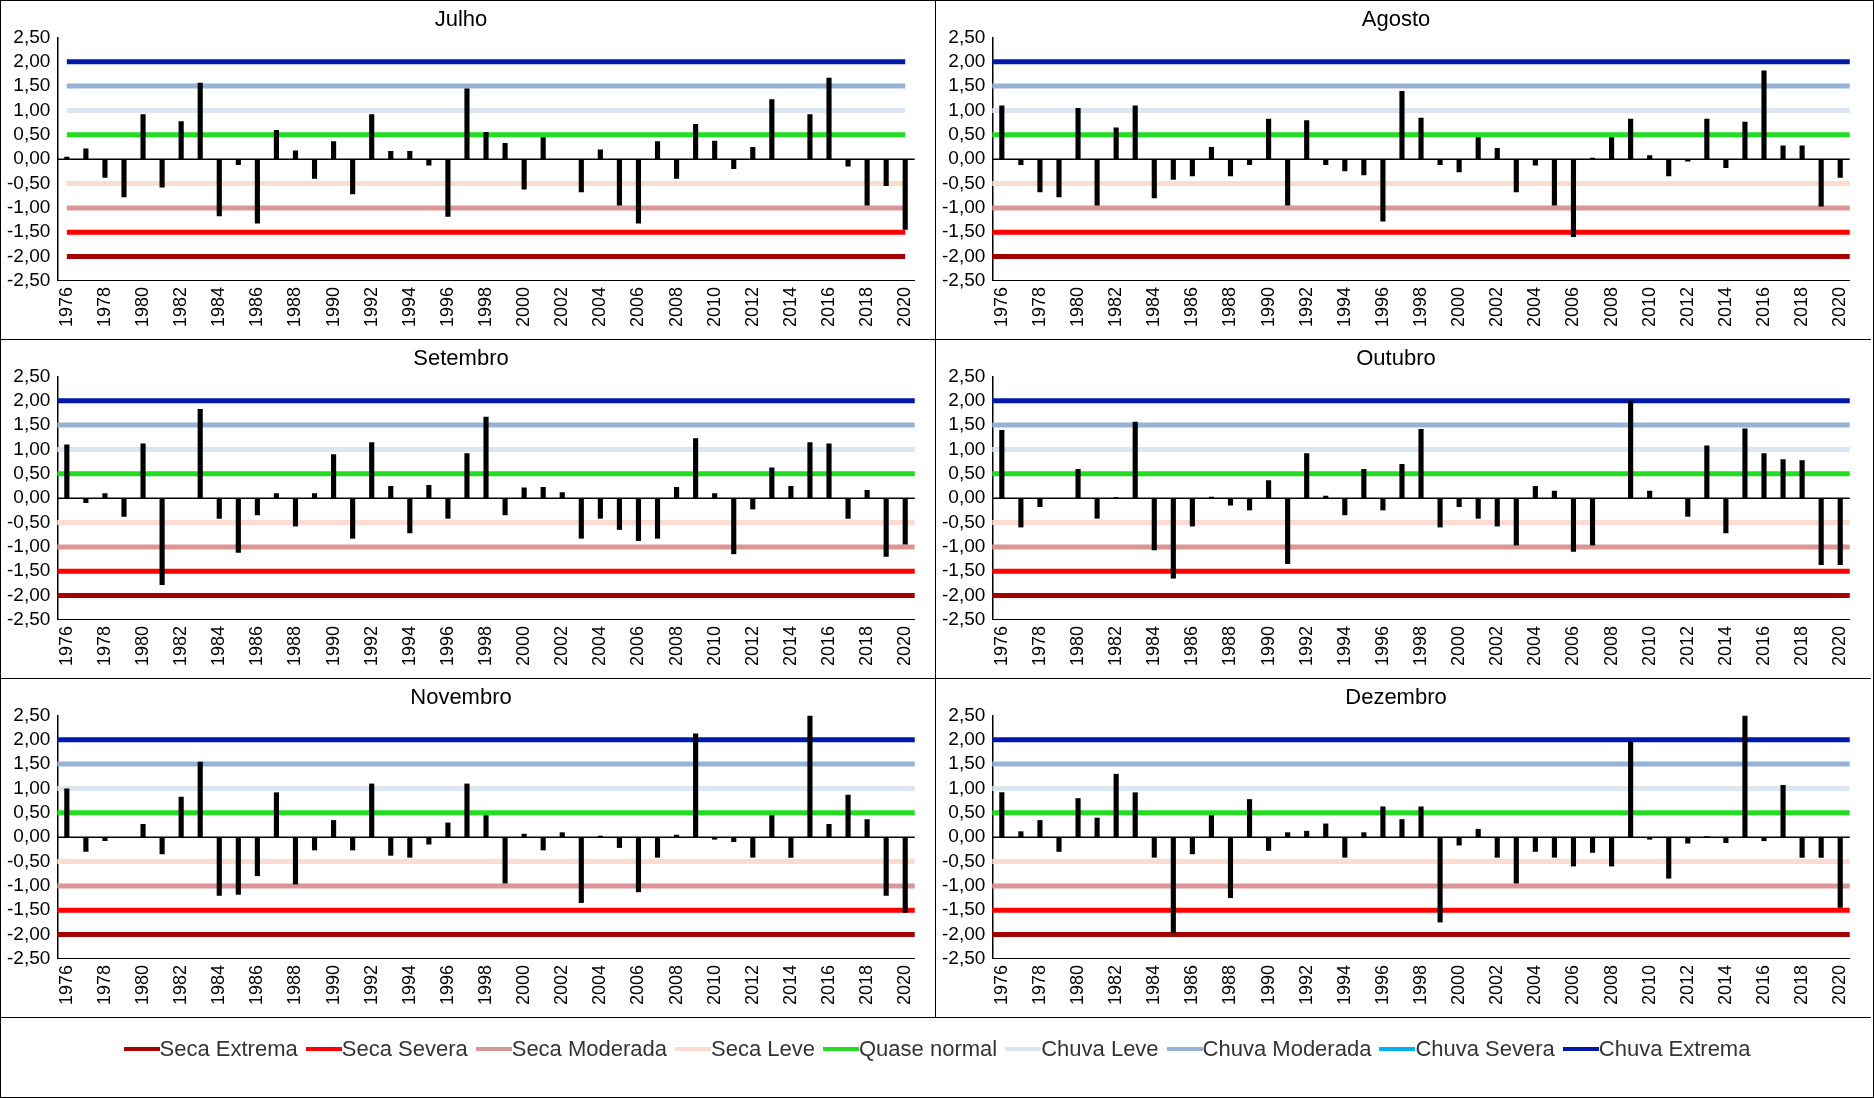 The width and height of the screenshot is (1874, 1098). I want to click on y-tick-label: -1,50, so click(963, 909).